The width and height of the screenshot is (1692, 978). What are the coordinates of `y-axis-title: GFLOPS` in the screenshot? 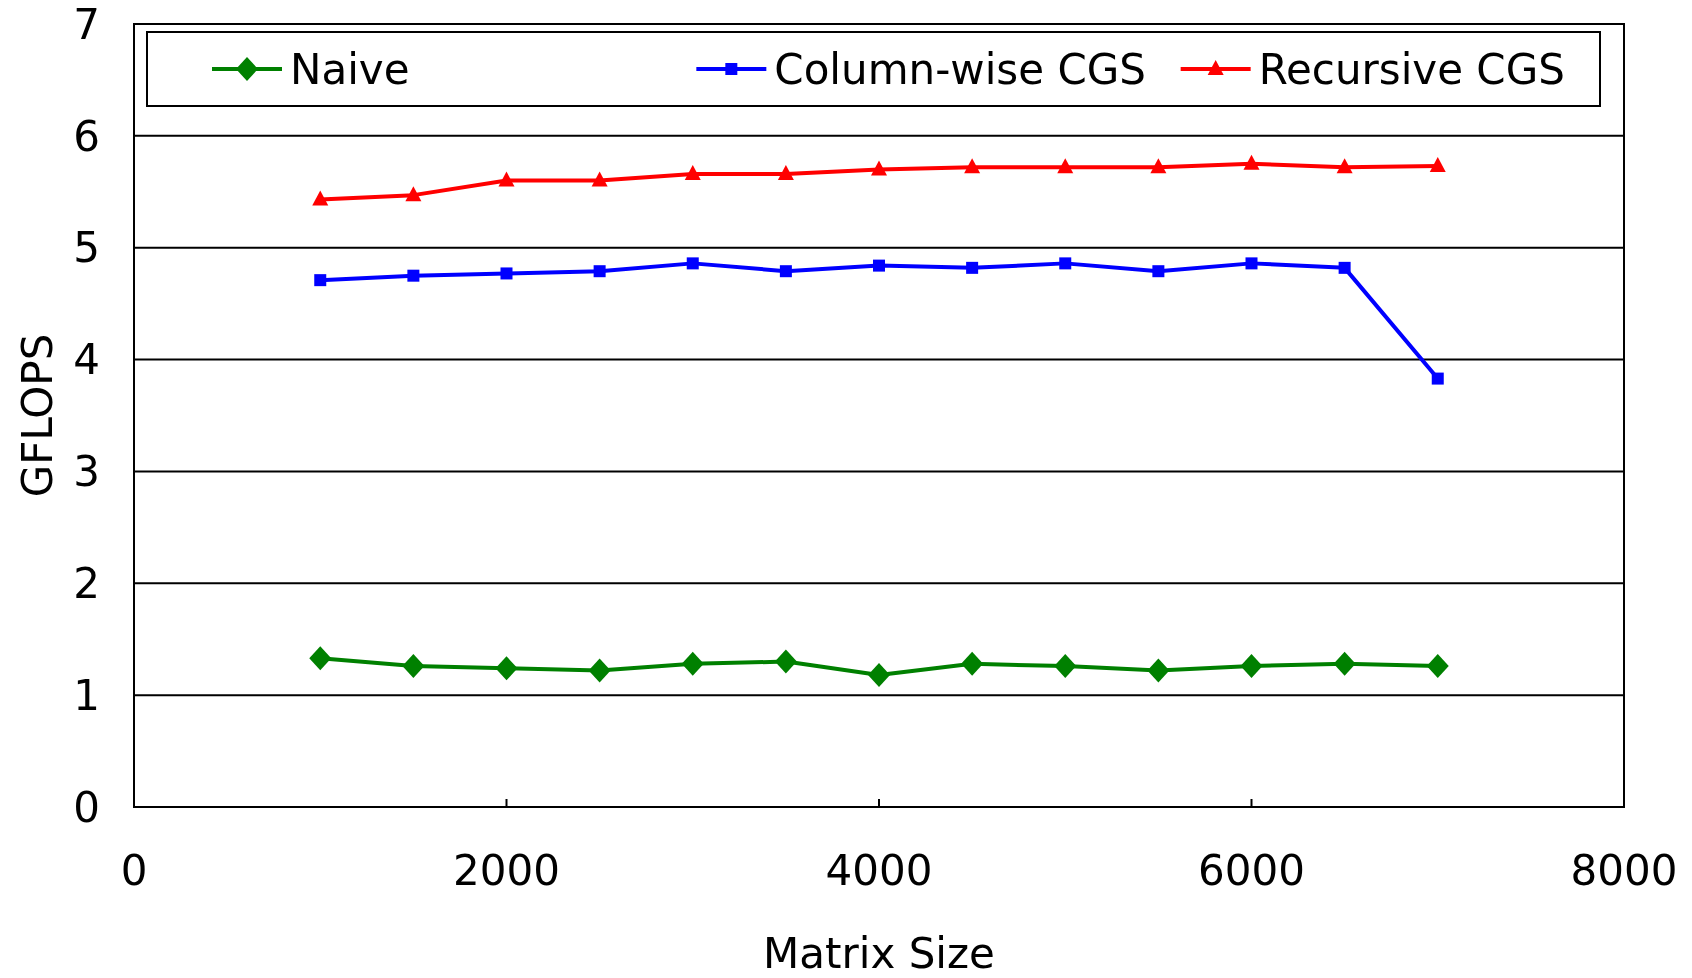 It's located at (37, 415).